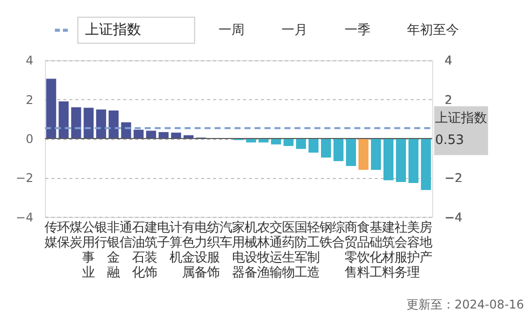 The image size is (530, 322). I want to click on text: 一周, so click(231, 30).